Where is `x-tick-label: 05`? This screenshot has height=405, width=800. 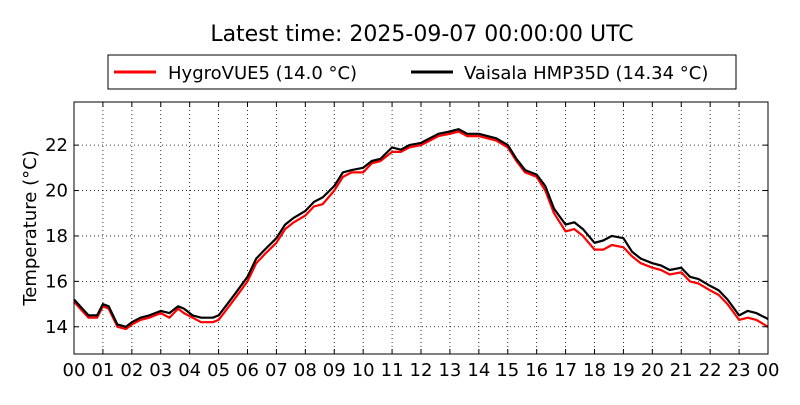
x-tick-label: 05 is located at coordinates (218, 370).